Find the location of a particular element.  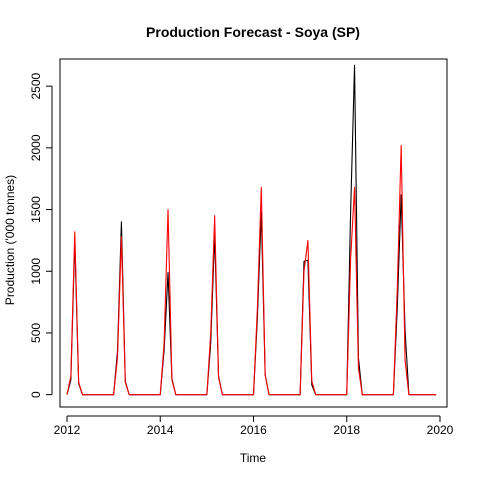

x-tick-label-2018: 2018 is located at coordinates (346, 430).